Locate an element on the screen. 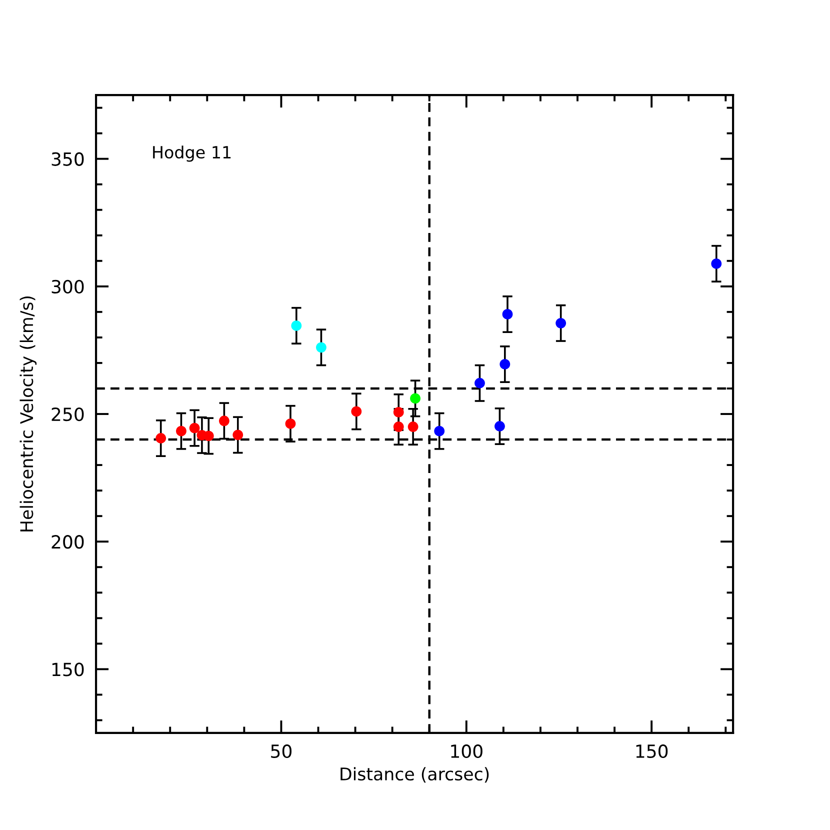  x-tick-label: 100 is located at coordinates (466, 751).